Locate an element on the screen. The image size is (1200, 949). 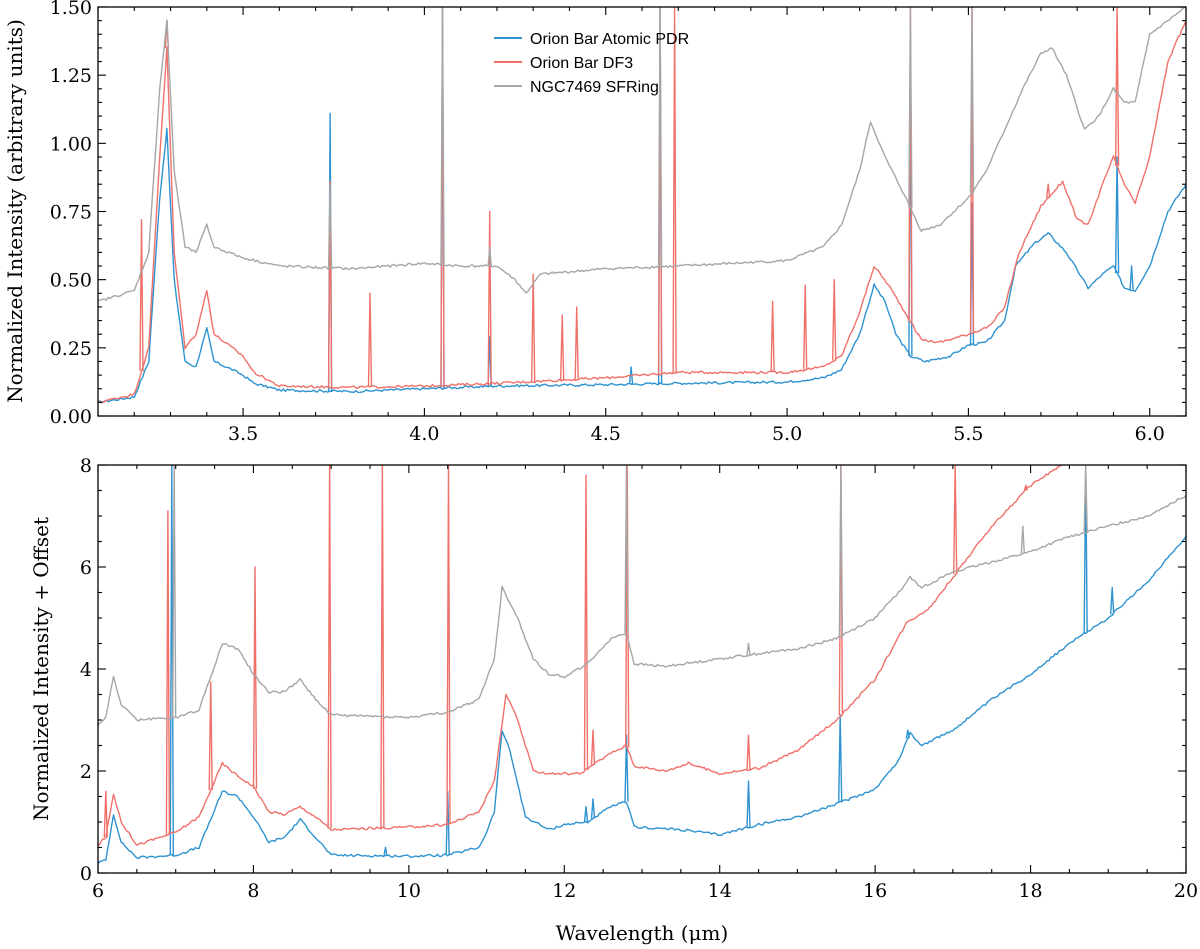
top-xtick-label-0: 3.5 is located at coordinates (243, 434).